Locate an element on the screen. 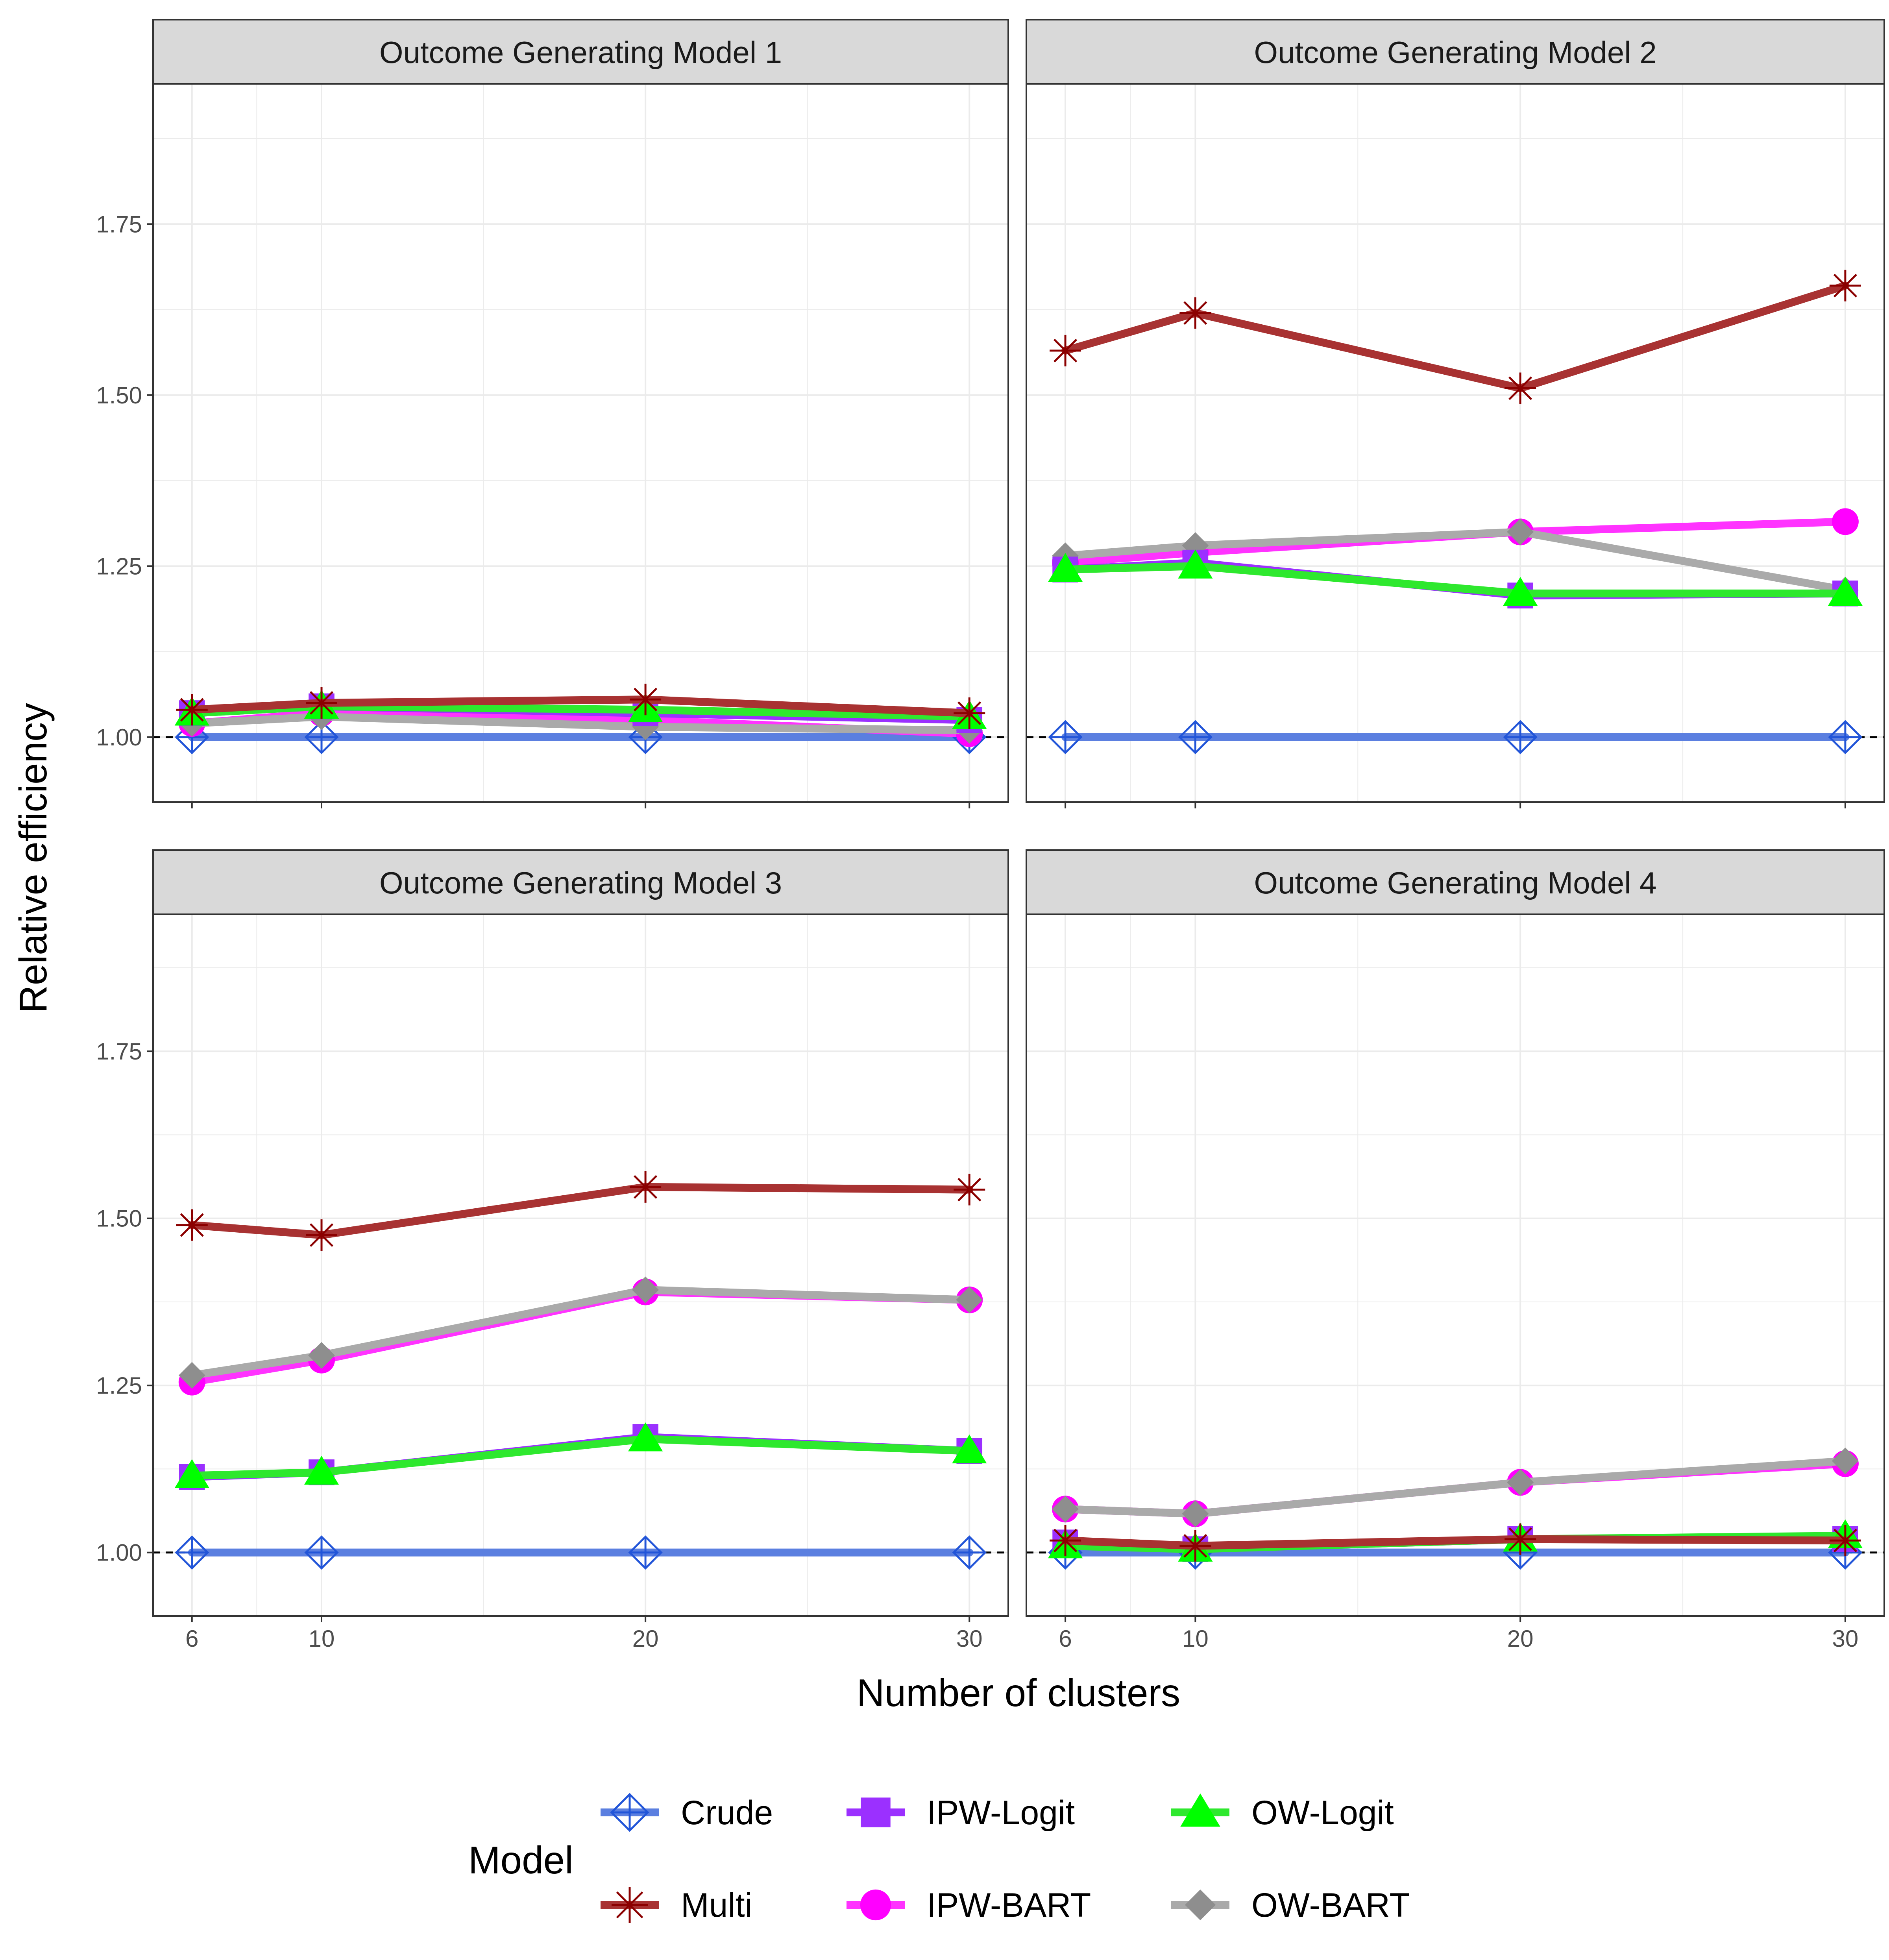 The image size is (1889, 1960). legend-item-crude: Crude is located at coordinates (687, 1812).